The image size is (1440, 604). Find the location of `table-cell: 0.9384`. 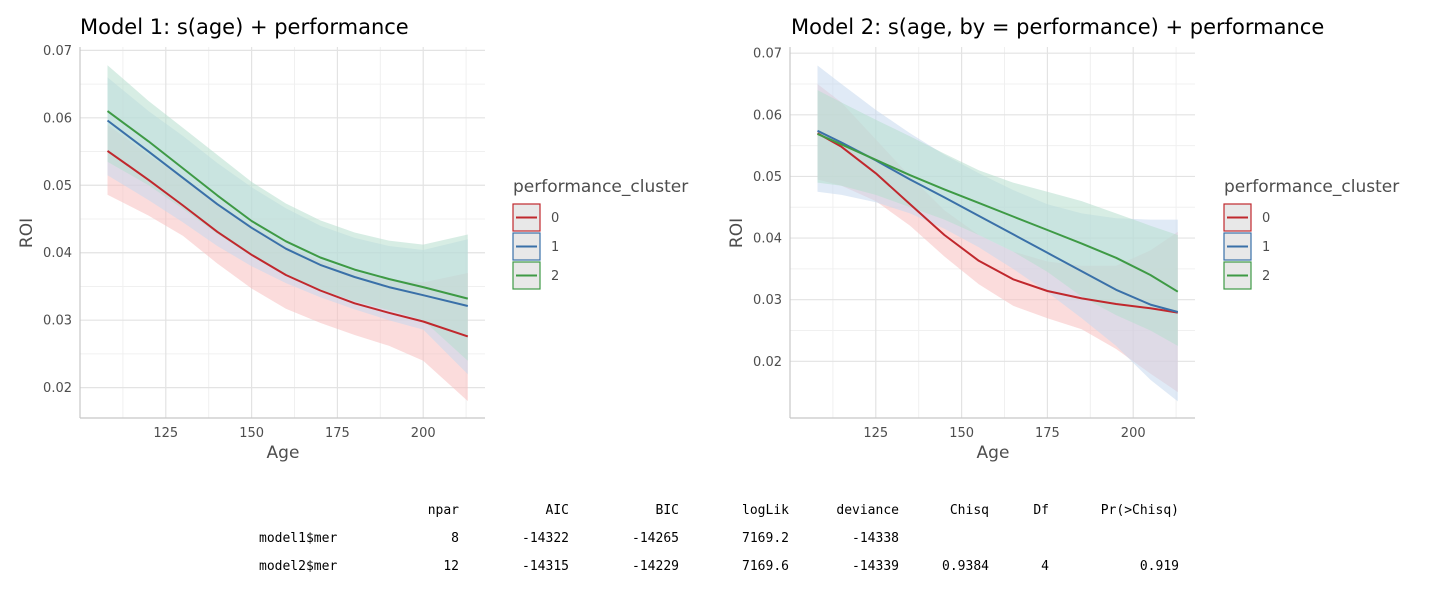

table-cell: 0.9384 is located at coordinates (965, 566).